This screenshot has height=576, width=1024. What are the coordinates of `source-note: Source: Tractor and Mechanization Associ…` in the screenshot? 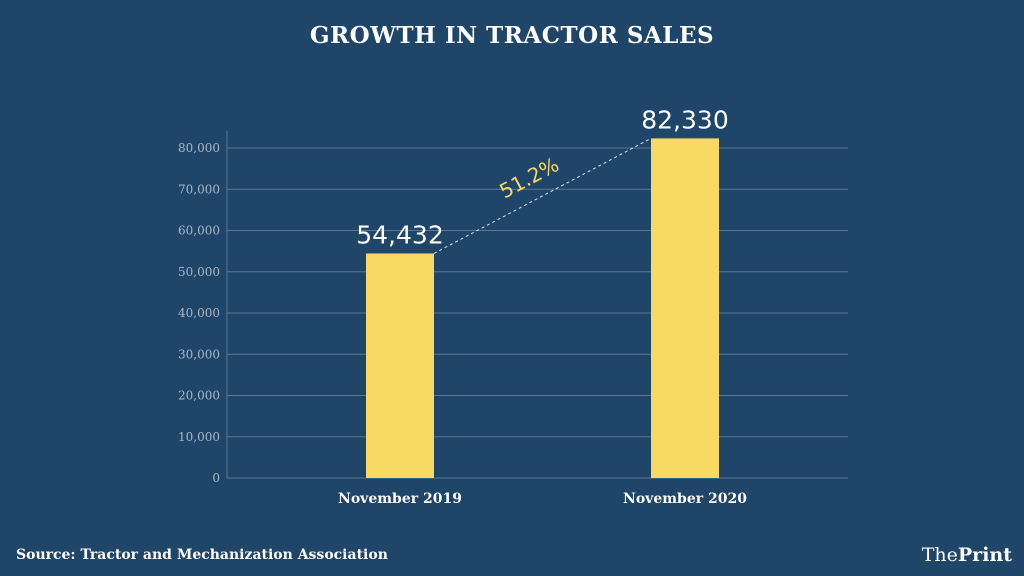 It's located at (202, 555).